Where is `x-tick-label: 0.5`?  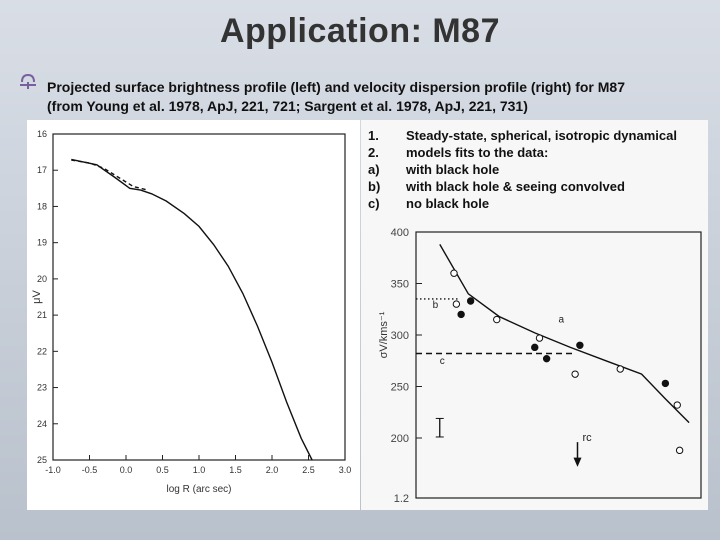 x-tick-label: 0.5 is located at coordinates (162, 470).